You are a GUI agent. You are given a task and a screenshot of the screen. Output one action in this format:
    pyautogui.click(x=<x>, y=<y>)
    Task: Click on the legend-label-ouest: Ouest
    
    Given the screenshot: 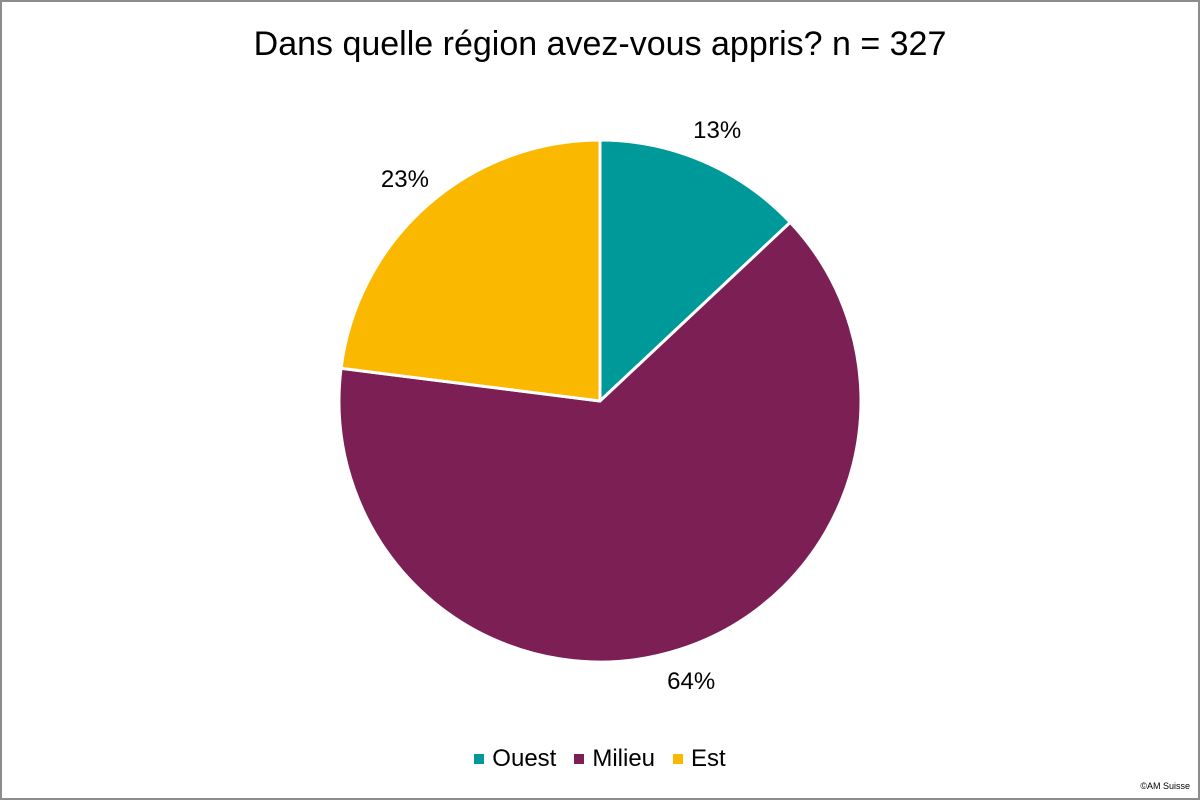 What is the action you would take?
    pyautogui.click(x=524, y=758)
    